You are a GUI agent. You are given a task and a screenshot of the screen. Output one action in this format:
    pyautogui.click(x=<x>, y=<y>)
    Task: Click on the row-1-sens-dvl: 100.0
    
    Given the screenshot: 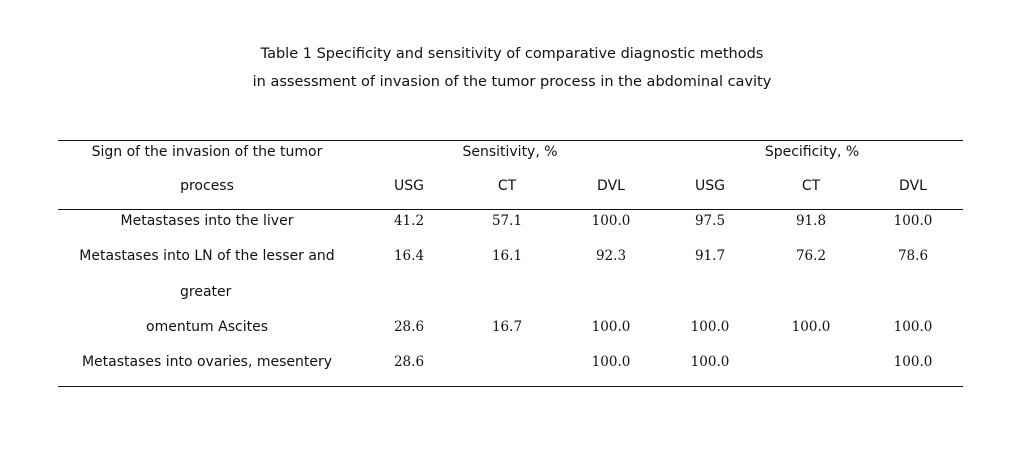 What is the action you would take?
    pyautogui.click(x=611, y=221)
    